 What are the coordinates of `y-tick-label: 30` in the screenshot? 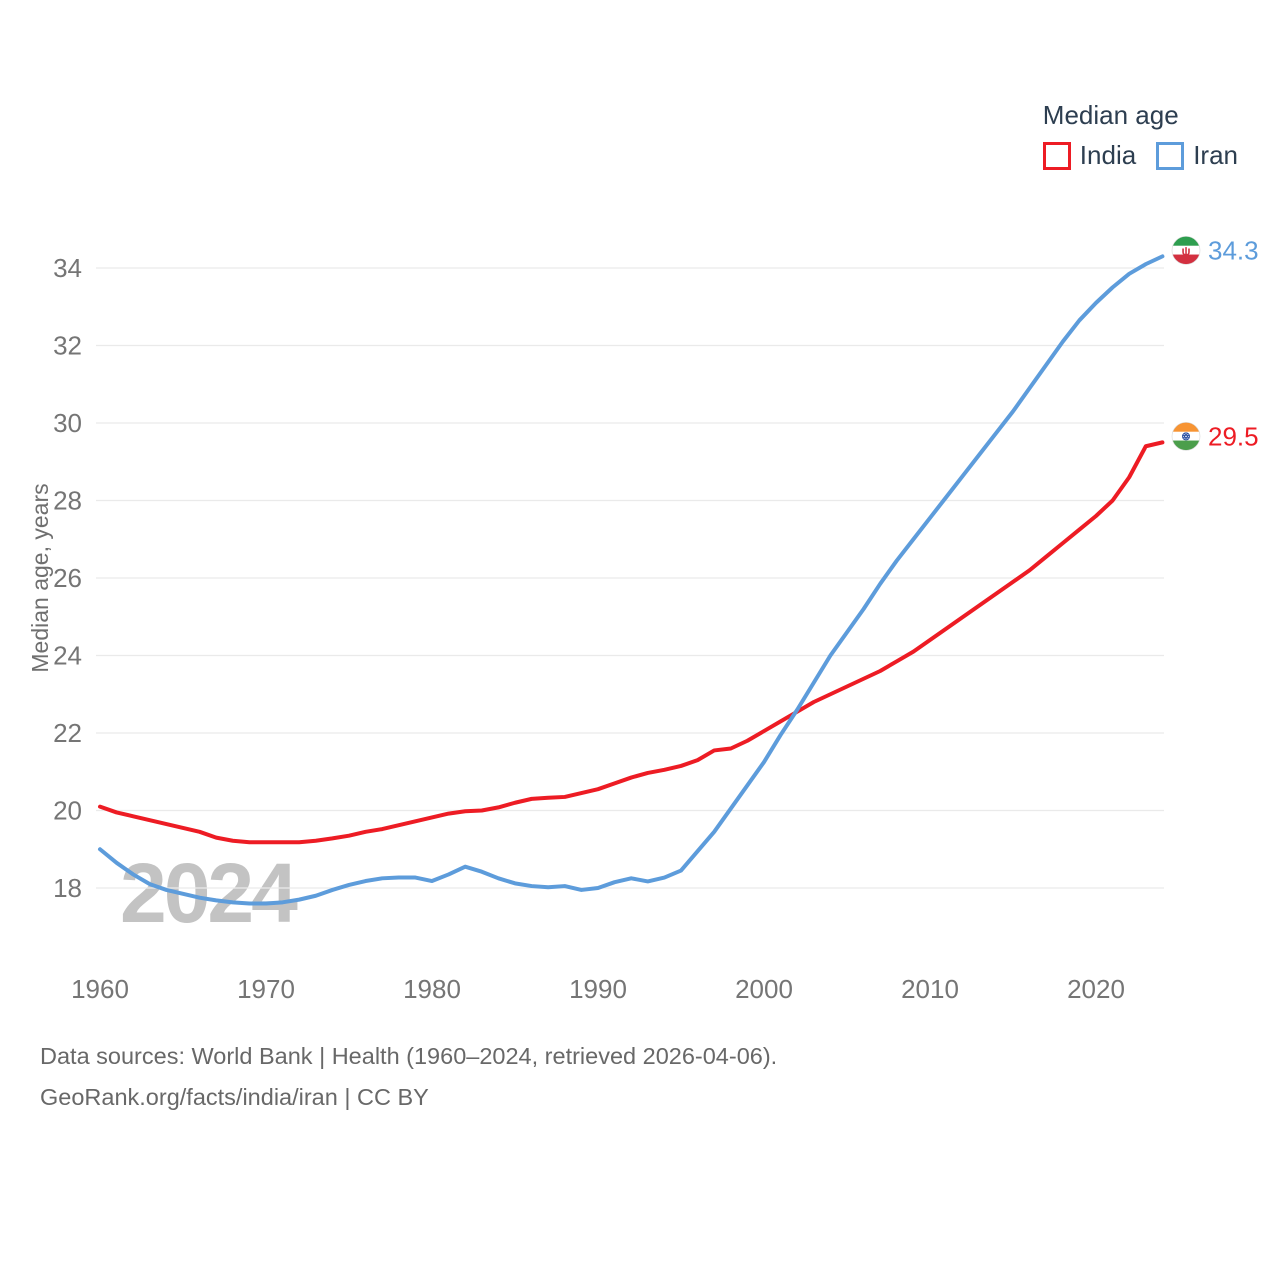 It's located at (67, 423).